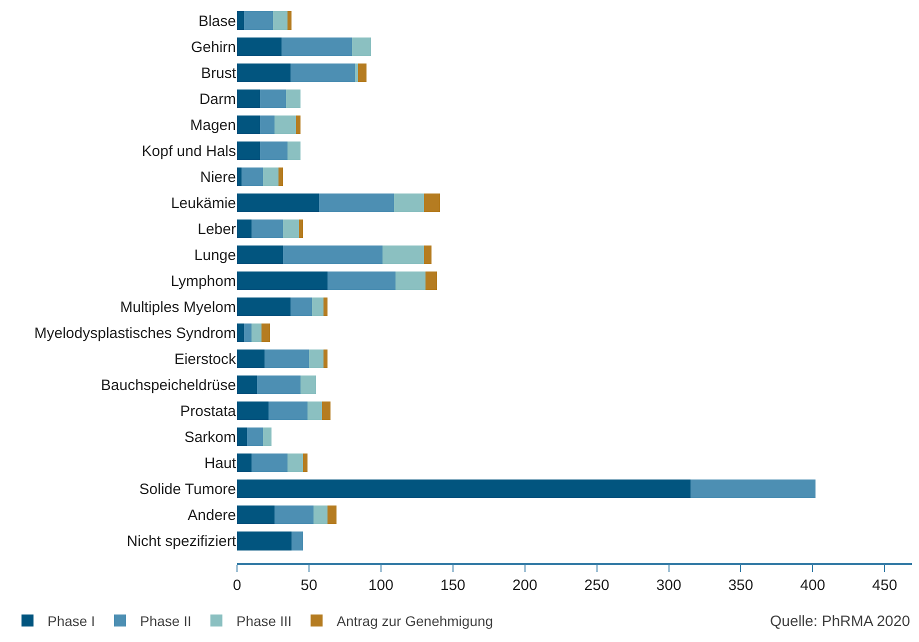 This screenshot has width=919, height=642. Describe the element at coordinates (189, 151) in the screenshot. I see `y-tick-label: Kopf und Hals` at that location.